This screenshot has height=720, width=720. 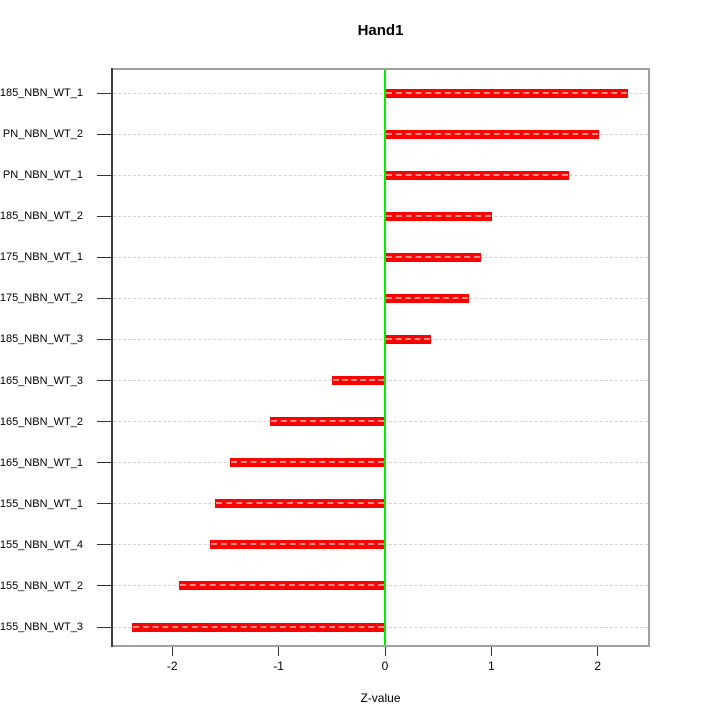 What do you see at coordinates (41, 462) in the screenshot?
I see `y-axis-label: E165_NBN_WT_1` at bounding box center [41, 462].